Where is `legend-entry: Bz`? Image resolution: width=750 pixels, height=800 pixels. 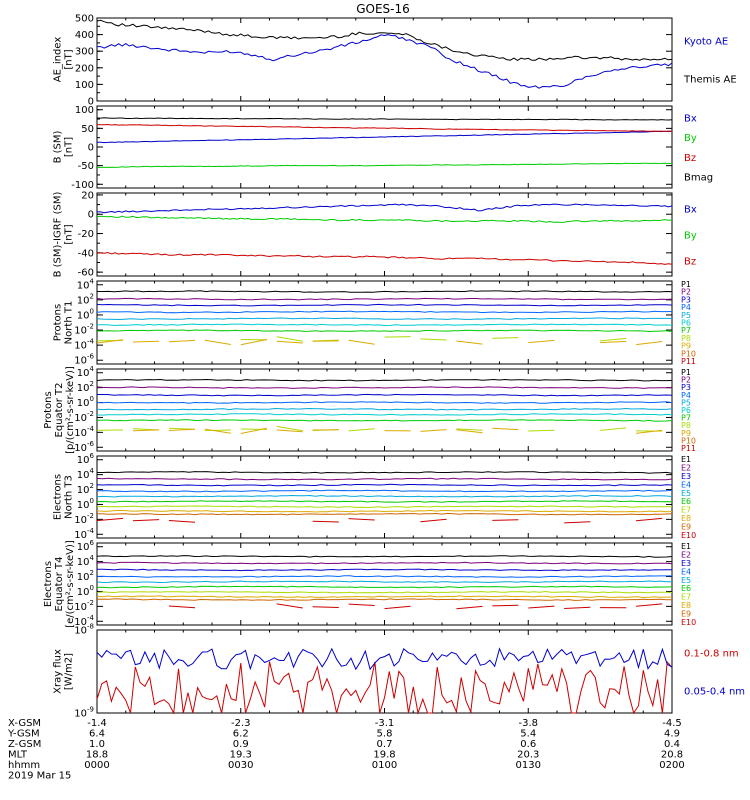 legend-entry: Bz is located at coordinates (690, 261).